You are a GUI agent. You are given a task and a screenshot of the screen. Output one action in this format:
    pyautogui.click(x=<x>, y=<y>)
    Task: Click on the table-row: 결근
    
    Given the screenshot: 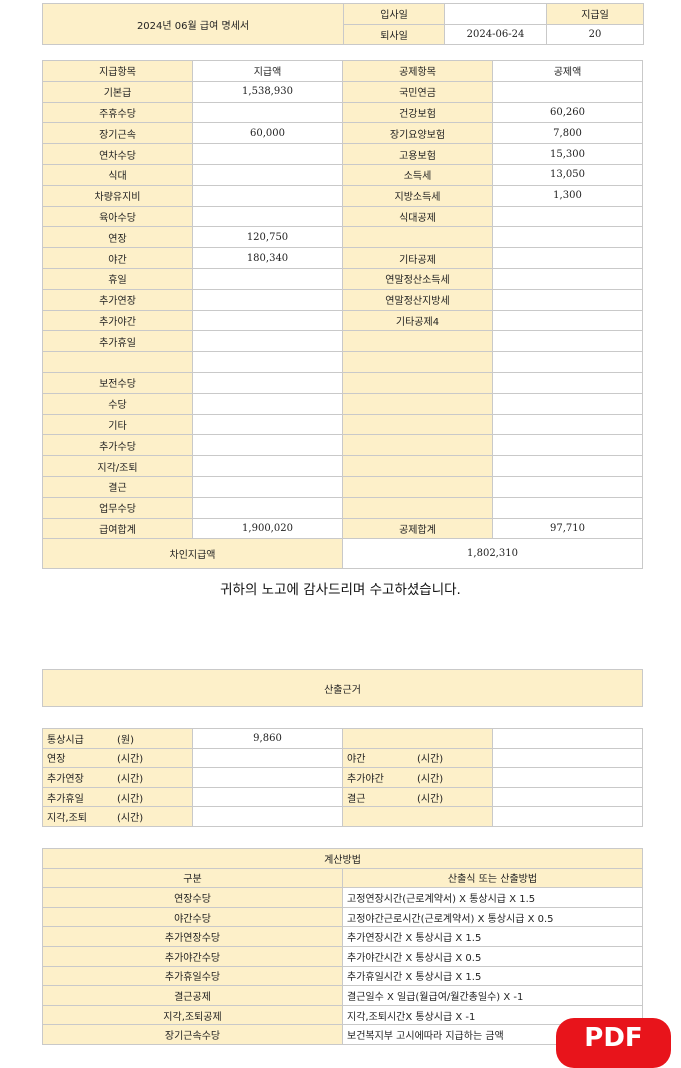 What is the action you would take?
    pyautogui.click(x=342, y=486)
    